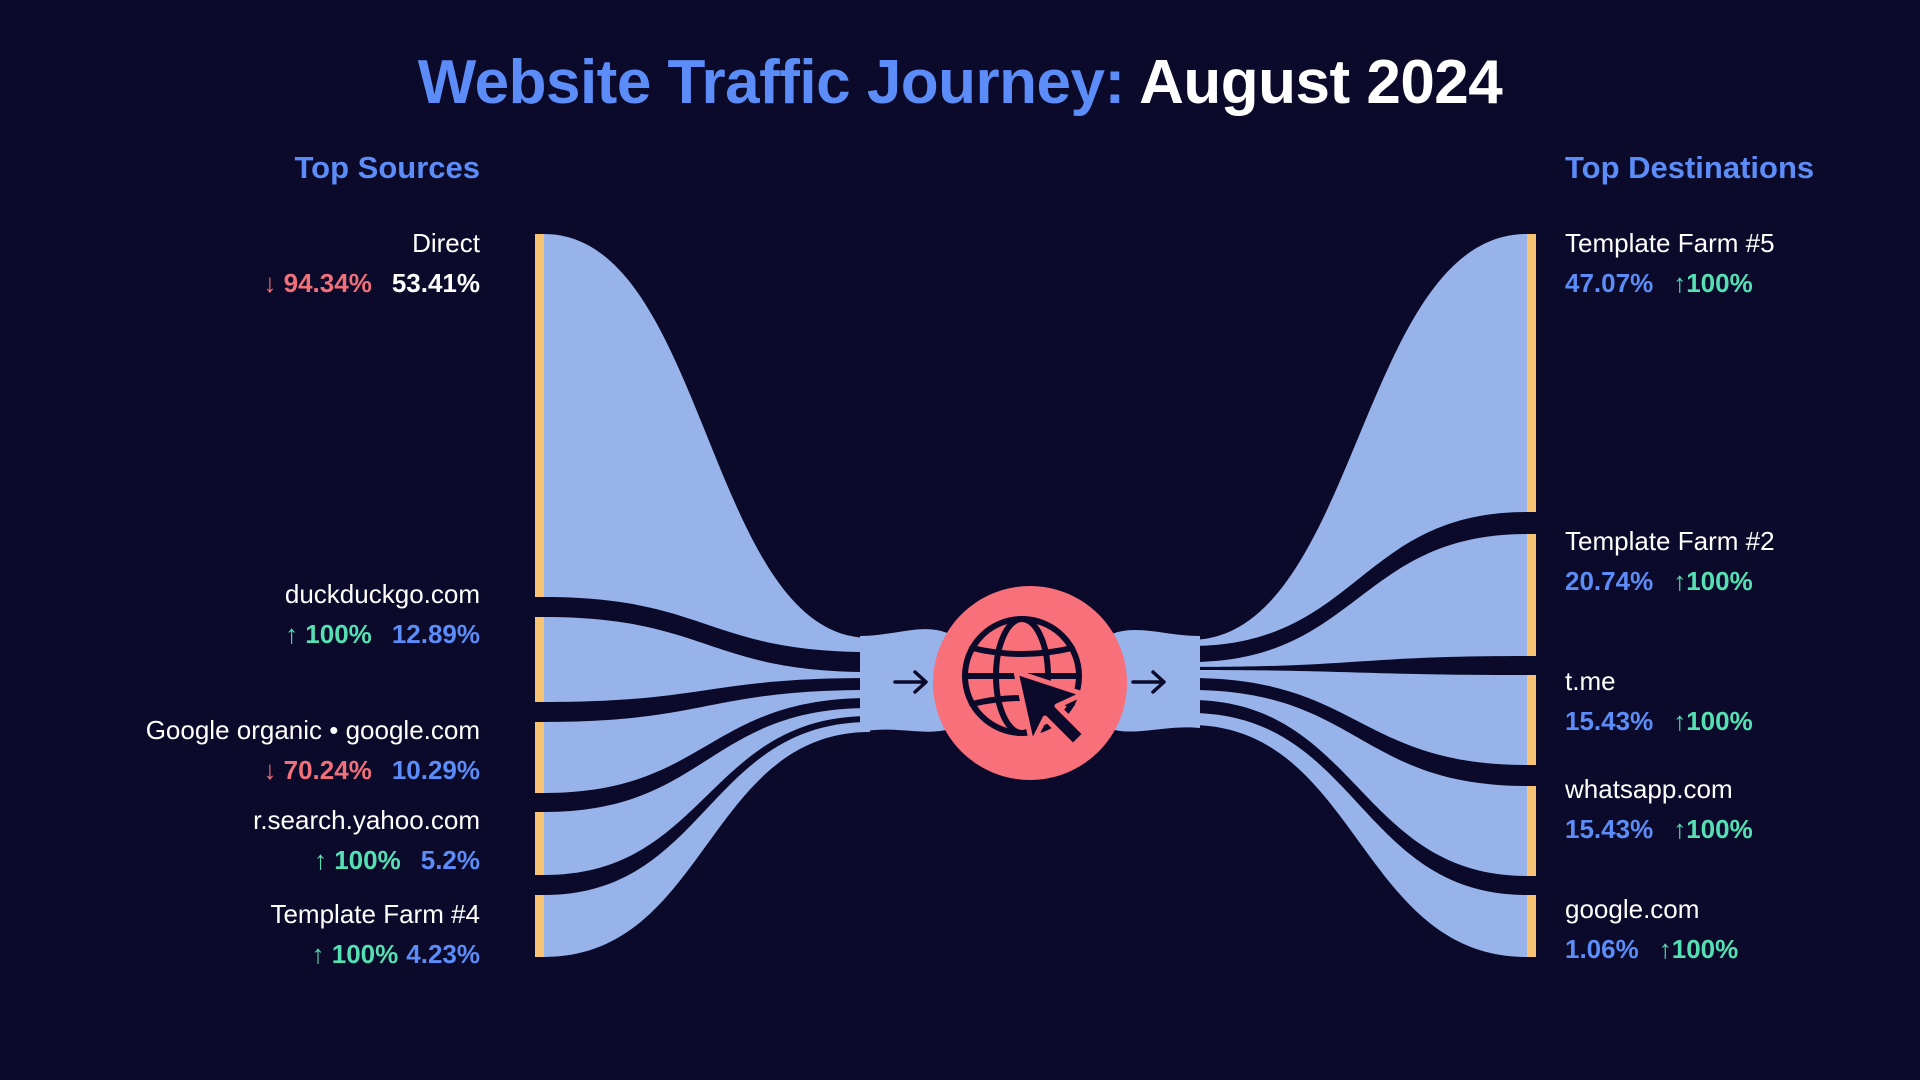 The width and height of the screenshot is (1920, 1080). What do you see at coordinates (771, 82) in the screenshot?
I see `title-highlight: Website Traffic Journey:` at bounding box center [771, 82].